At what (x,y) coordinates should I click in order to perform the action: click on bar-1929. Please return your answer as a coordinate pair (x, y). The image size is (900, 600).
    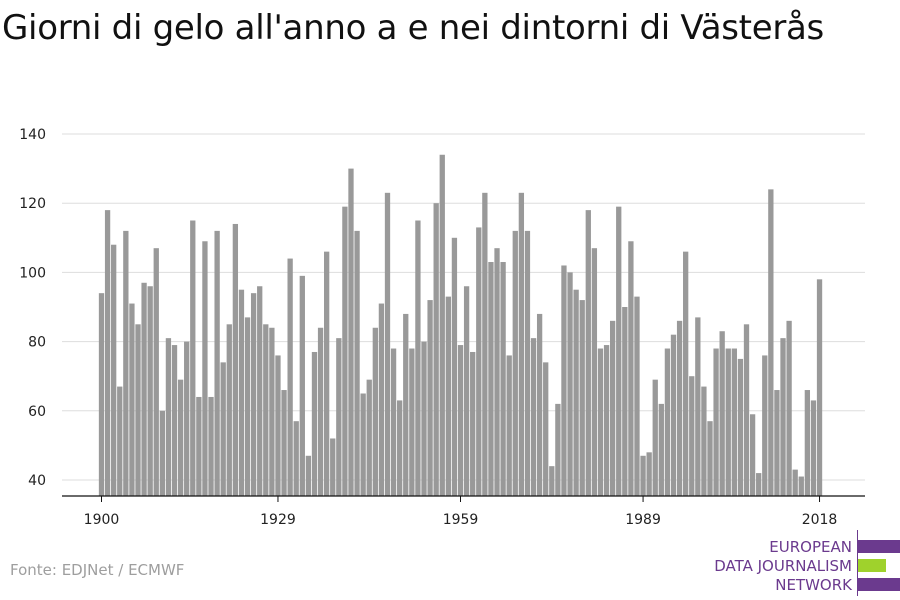
    Looking at the image, I should click on (278, 425).